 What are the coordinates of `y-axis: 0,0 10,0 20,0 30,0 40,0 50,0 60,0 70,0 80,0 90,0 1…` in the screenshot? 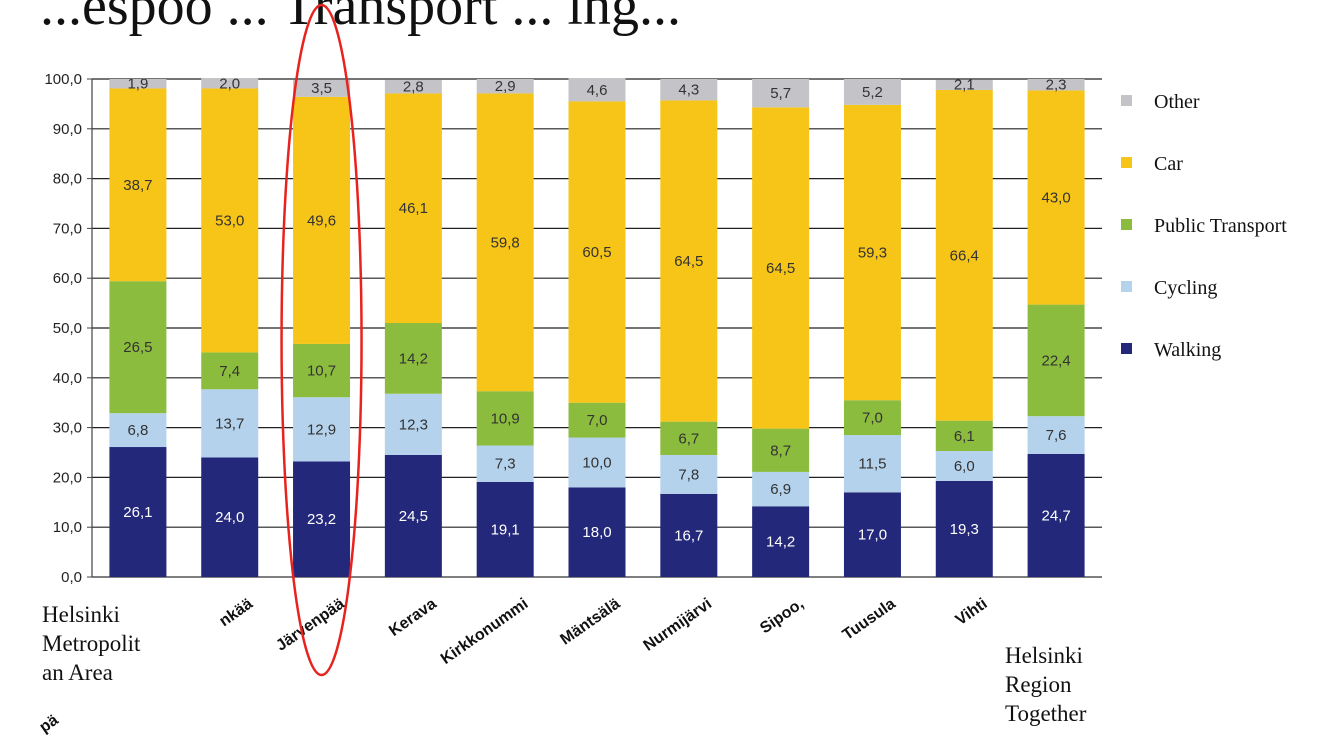 It's located at (68, 328).